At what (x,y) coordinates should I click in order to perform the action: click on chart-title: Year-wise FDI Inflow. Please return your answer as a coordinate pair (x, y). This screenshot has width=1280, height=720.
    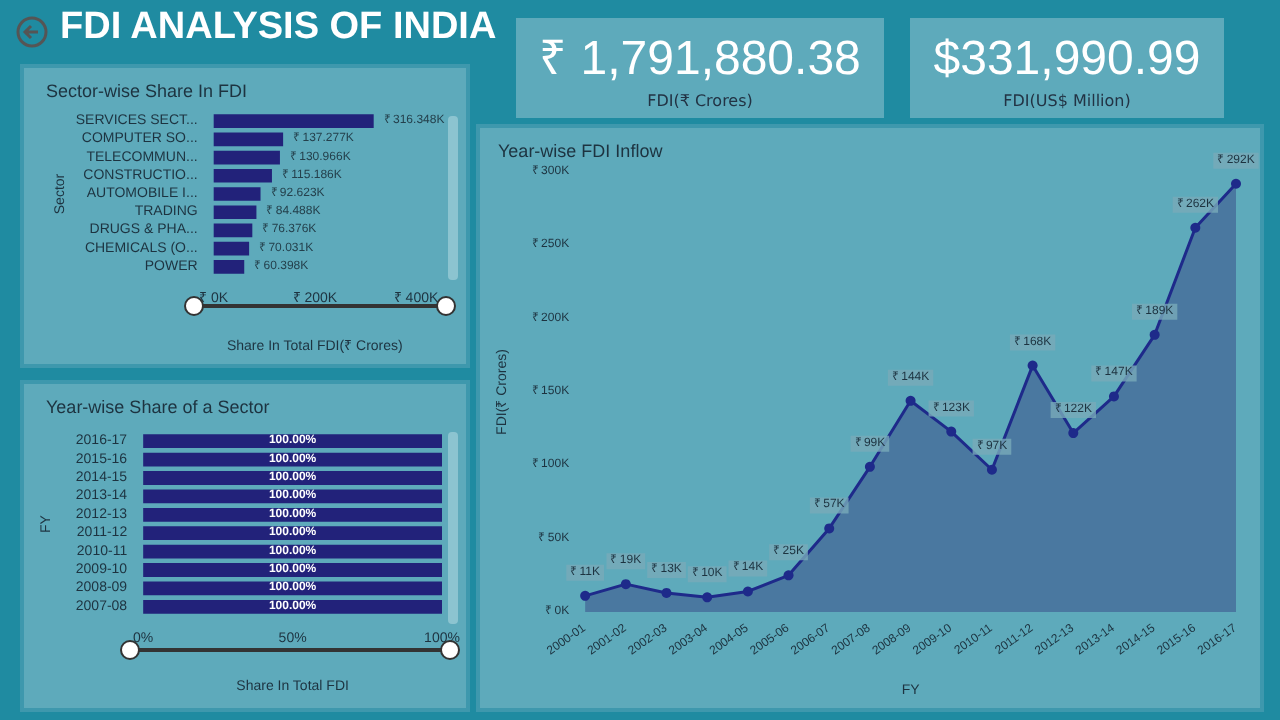
    Looking at the image, I should click on (581, 151).